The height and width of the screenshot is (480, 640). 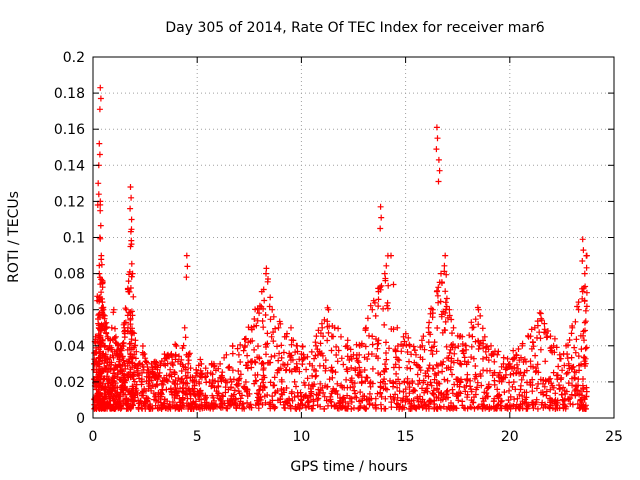 What do you see at coordinates (510, 437) in the screenshot?
I see `x-tick-label: 20` at bounding box center [510, 437].